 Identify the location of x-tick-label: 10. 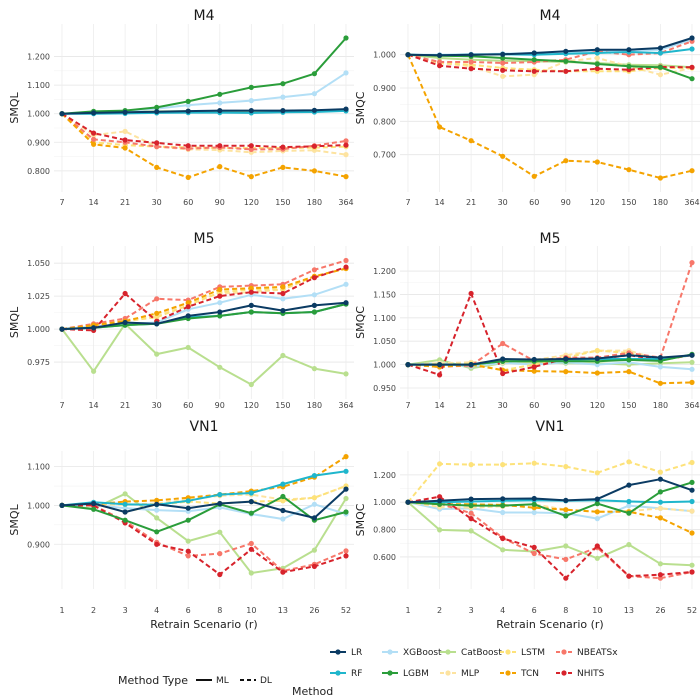
(597, 610).